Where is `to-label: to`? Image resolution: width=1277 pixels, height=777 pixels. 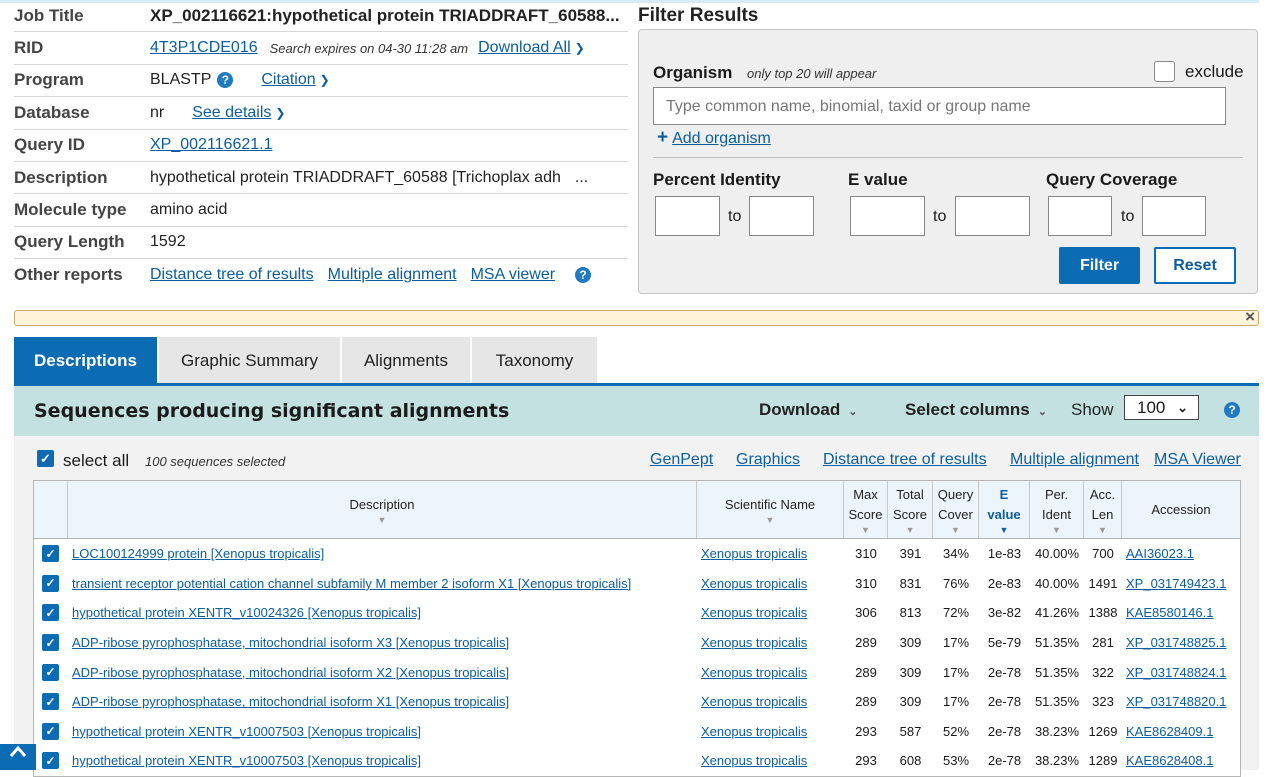
to-label: to is located at coordinates (940, 216).